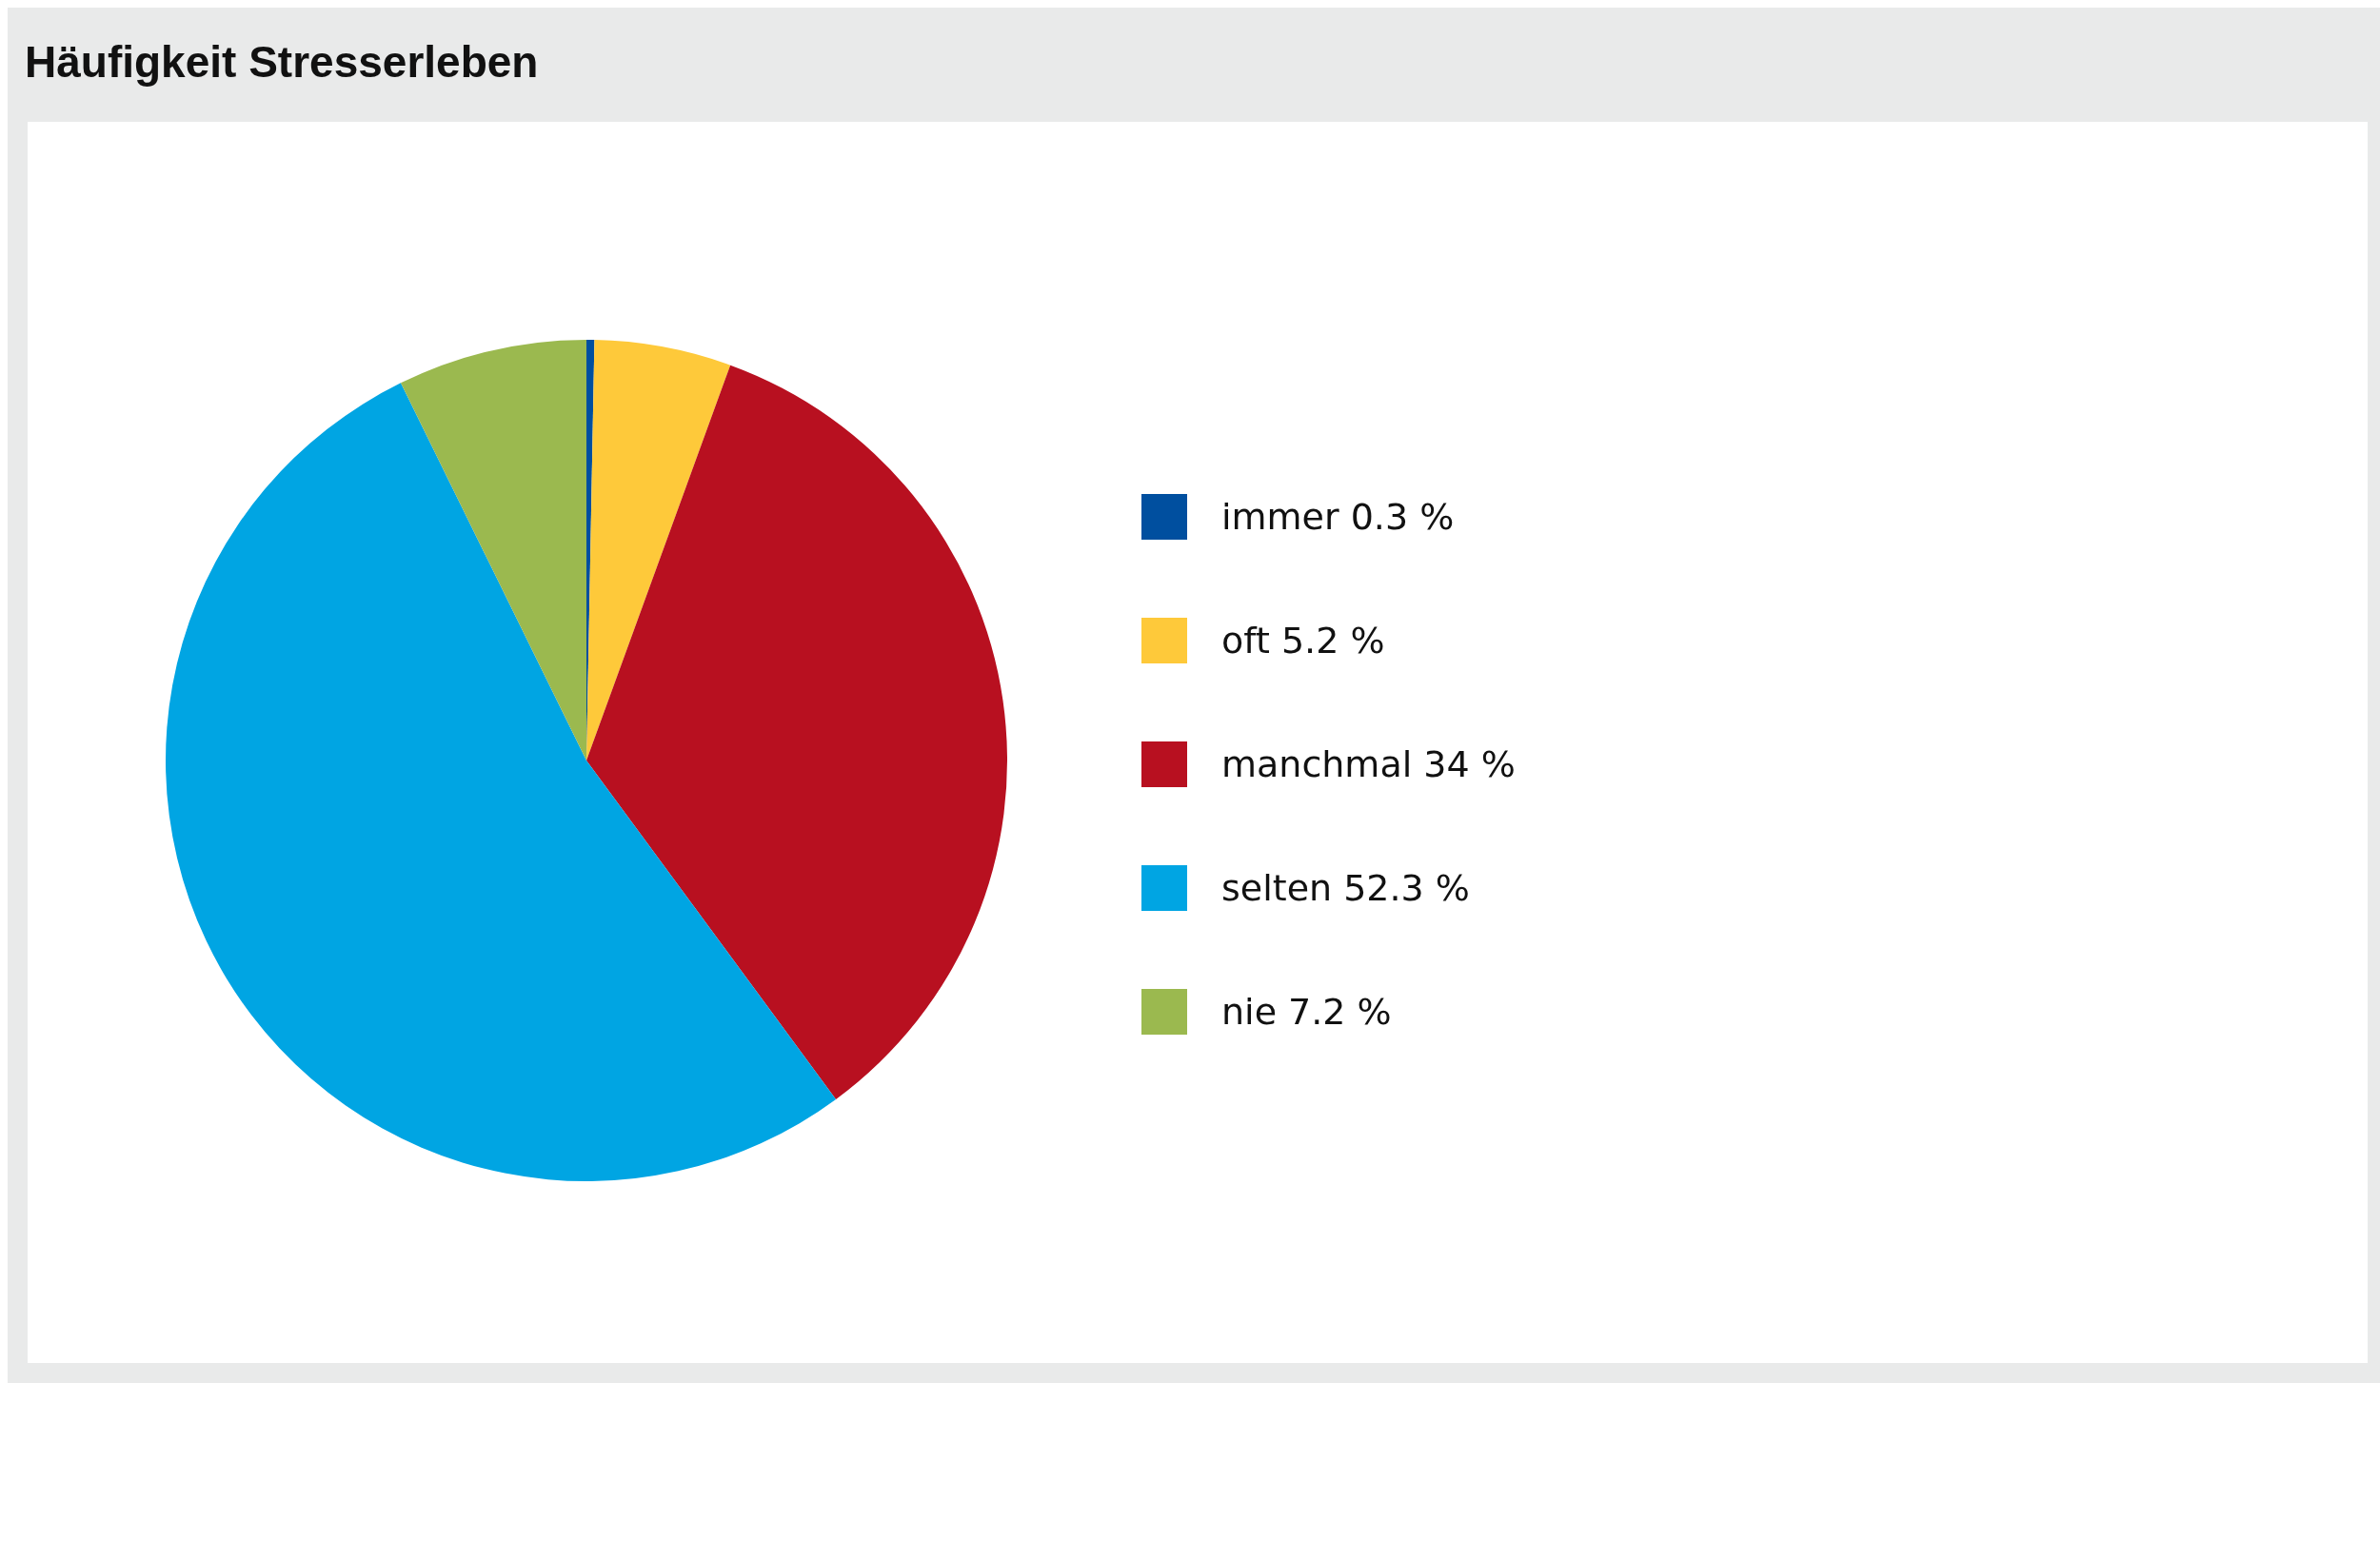 The image size is (2380, 1541). I want to click on chart-title: Häufigkeit Stresserleben, so click(282, 62).